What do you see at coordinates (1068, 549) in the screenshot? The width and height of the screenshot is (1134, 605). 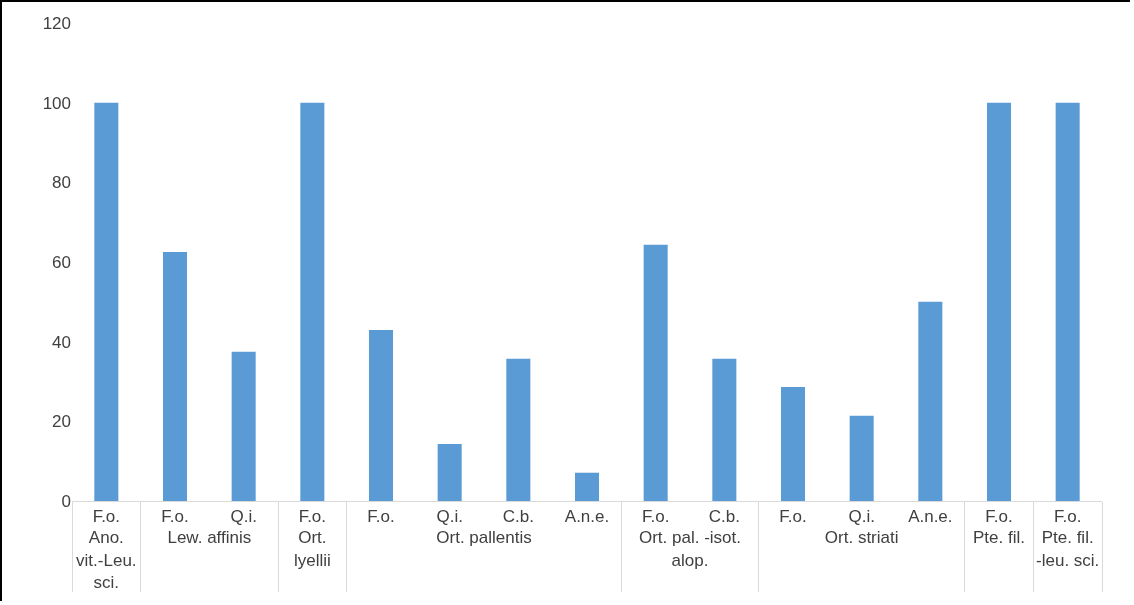 I see `category-label: Pte. fil. -leu. sci.` at bounding box center [1068, 549].